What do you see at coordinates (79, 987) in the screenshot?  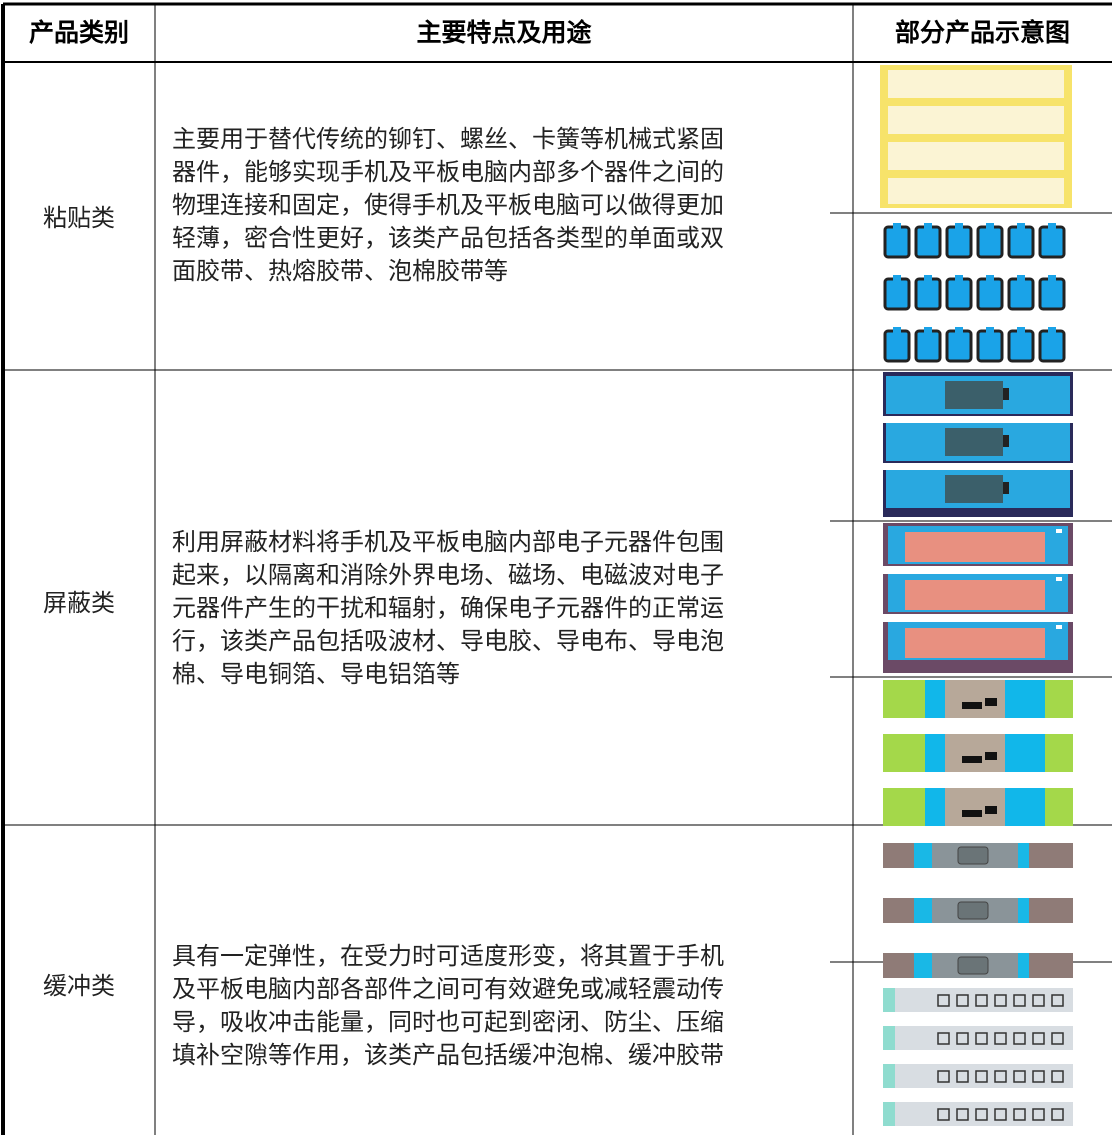 I see `category: 缓冲类` at bounding box center [79, 987].